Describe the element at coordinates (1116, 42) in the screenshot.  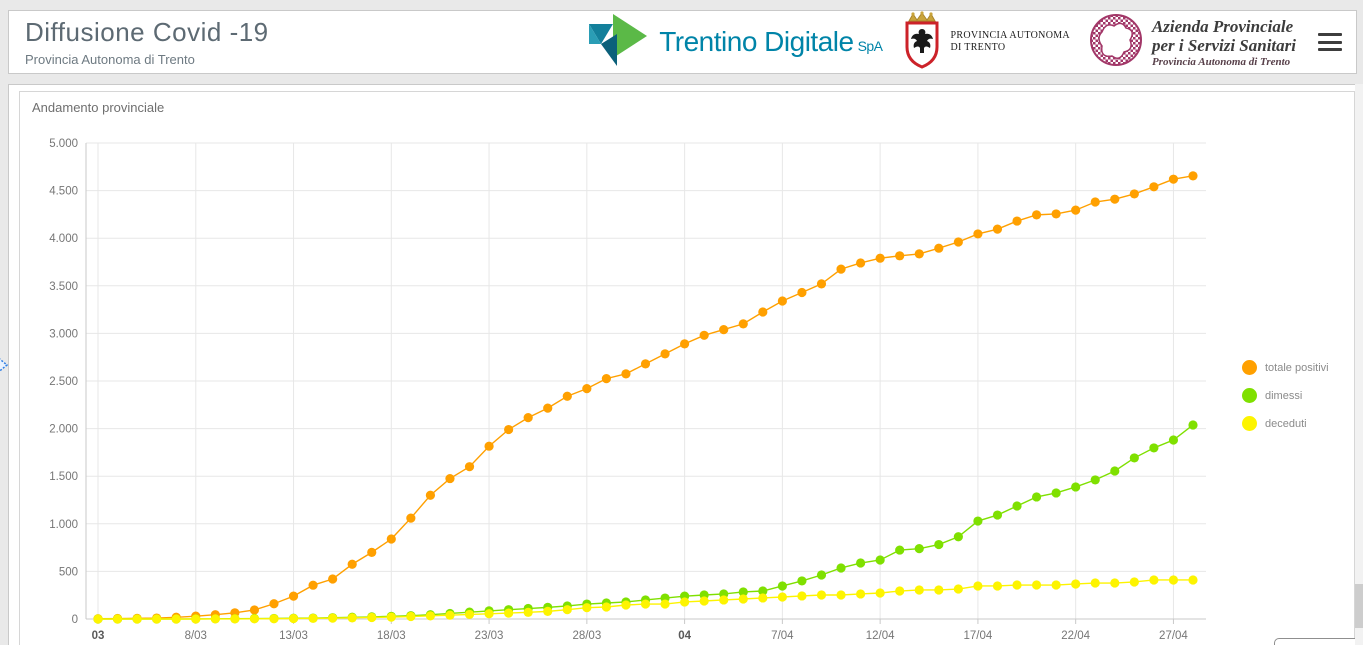
I see `apss-emblem-icon` at that location.